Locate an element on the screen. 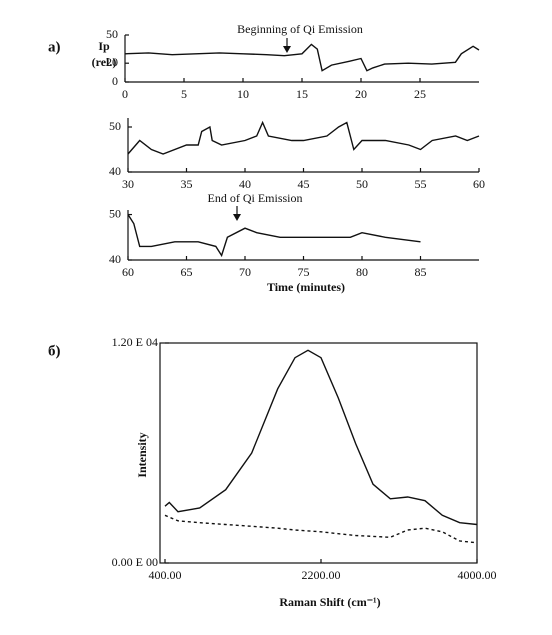 The image size is (552, 635). x-tick-label: 65 is located at coordinates (187, 272).